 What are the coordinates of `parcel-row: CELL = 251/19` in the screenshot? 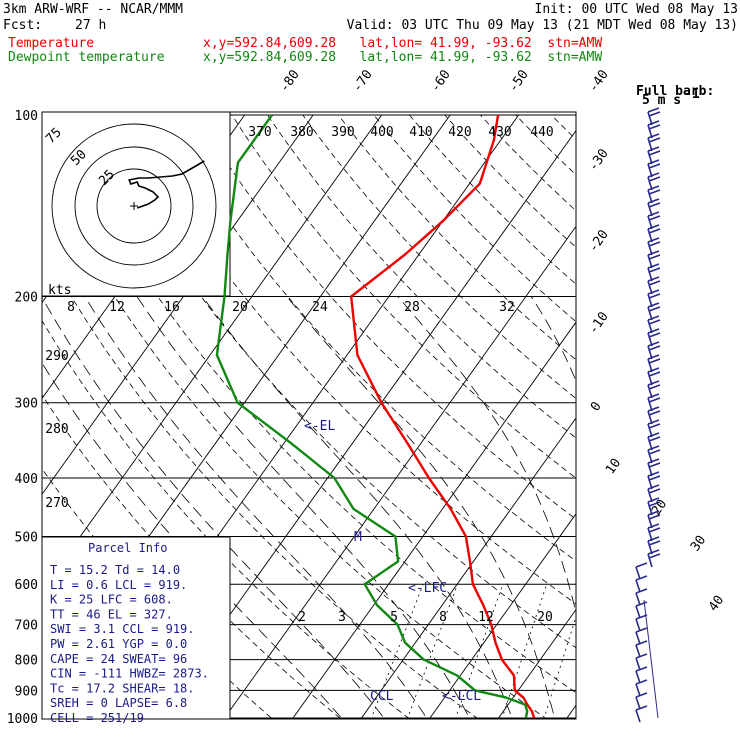 It's located at (97, 718).